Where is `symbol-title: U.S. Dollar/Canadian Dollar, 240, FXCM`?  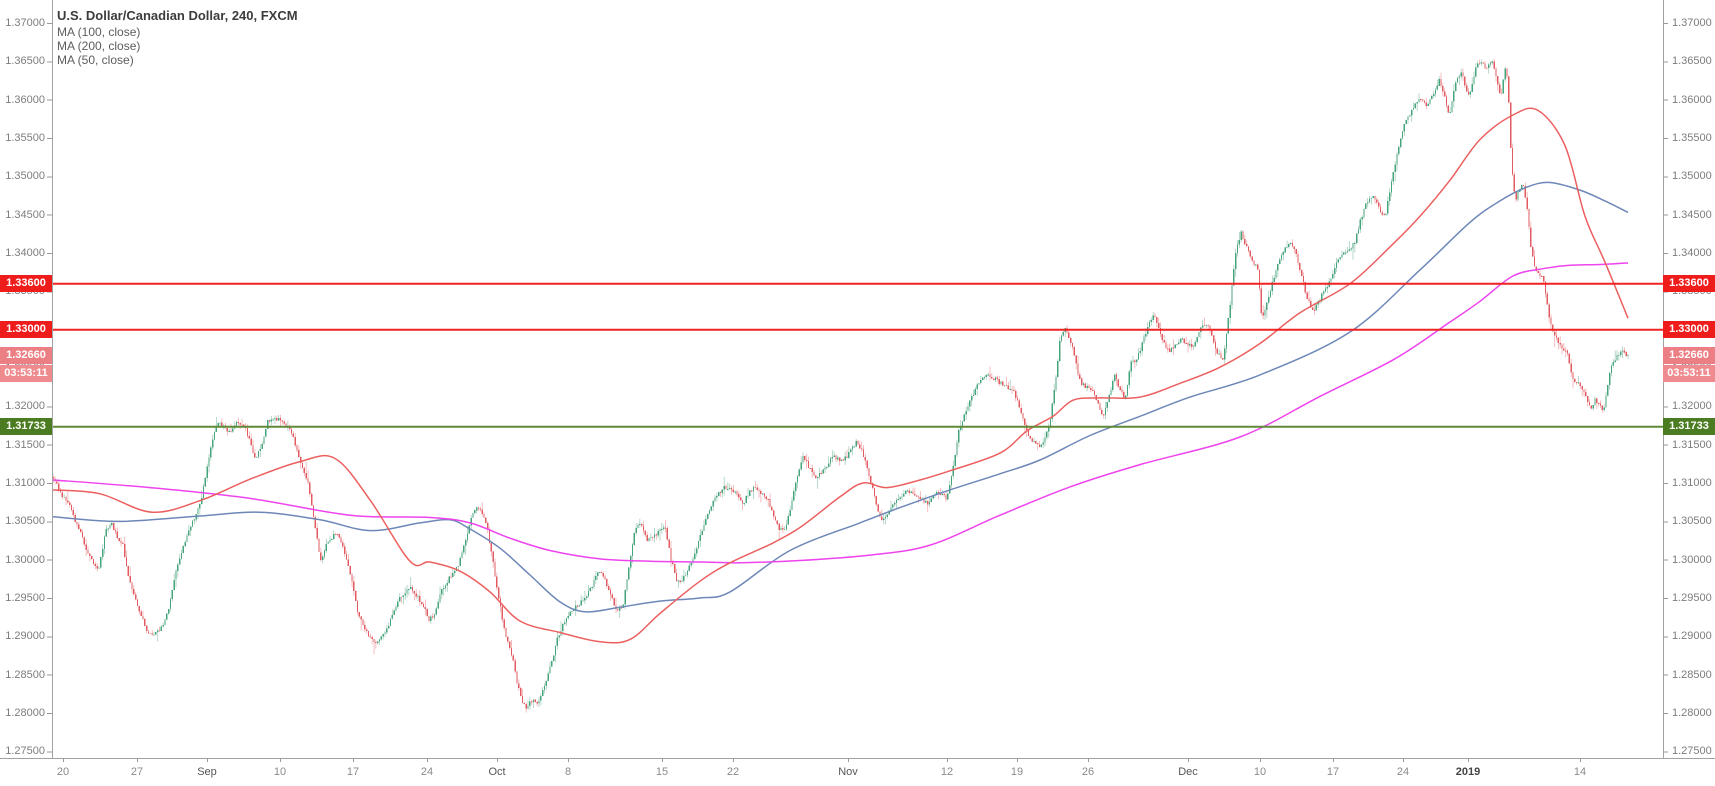 symbol-title: U.S. Dollar/Canadian Dollar, 240, FXCM is located at coordinates (177, 15).